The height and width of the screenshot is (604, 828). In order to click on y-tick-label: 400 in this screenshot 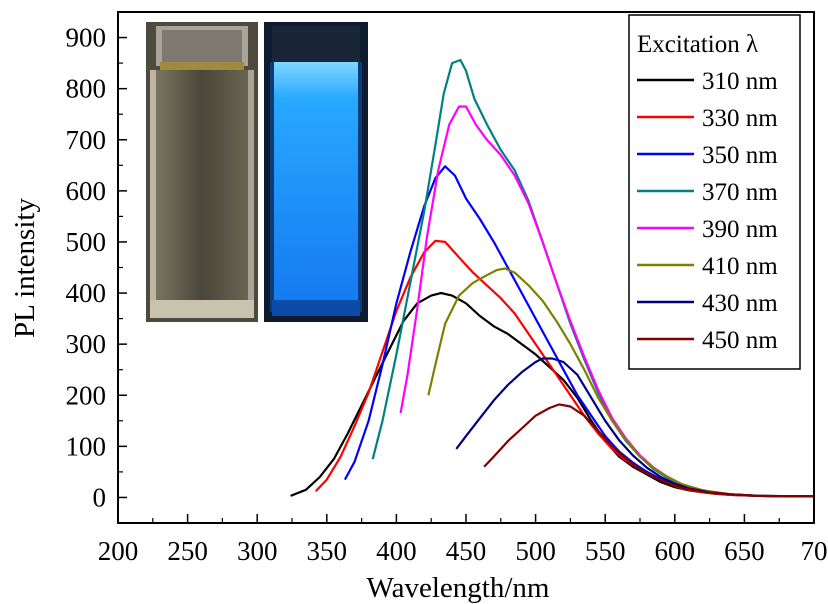, I will do `click(86, 293)`.